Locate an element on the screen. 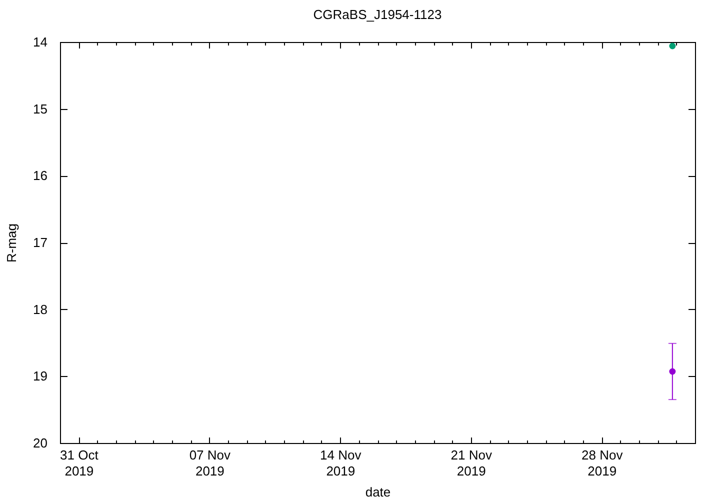  y-tick-label: 17 is located at coordinates (40, 242).